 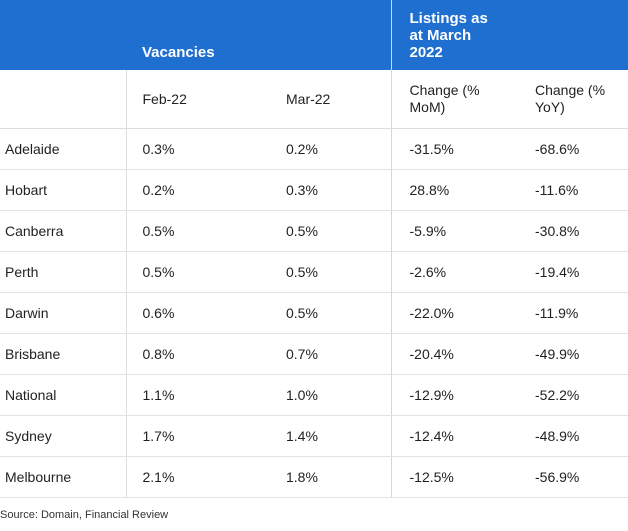 I want to click on feb-cell: 2.1%, so click(x=198, y=477).